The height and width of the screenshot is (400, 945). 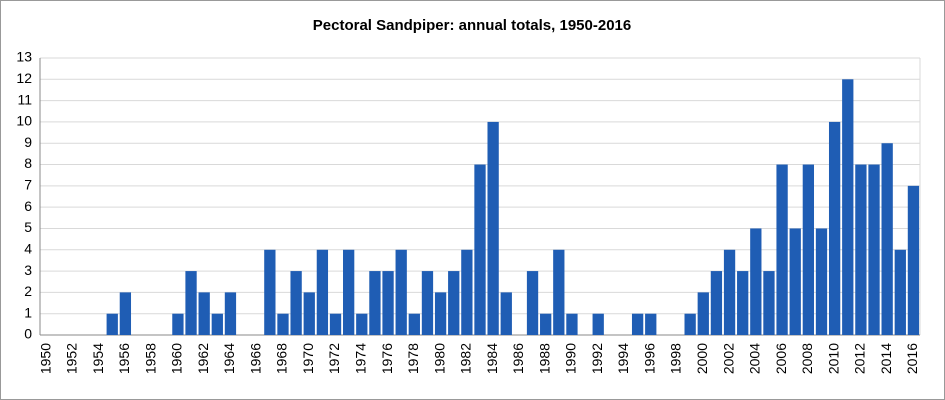 I want to click on y-tick-label: 10, so click(x=24, y=121).